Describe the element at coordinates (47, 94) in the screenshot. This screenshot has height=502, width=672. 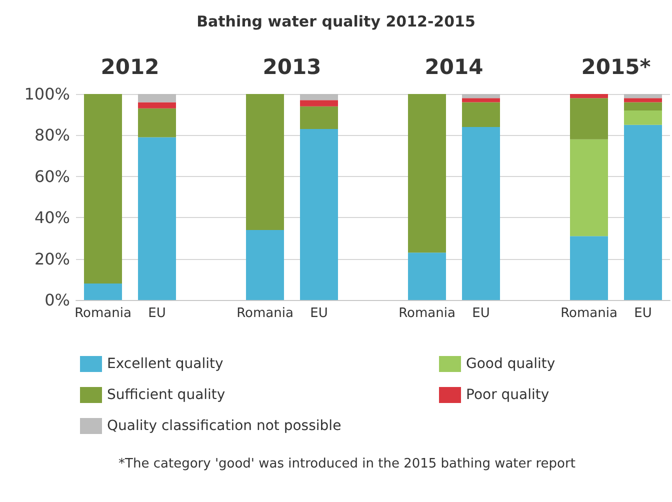
I see `y-tick-label: 100%` at that location.